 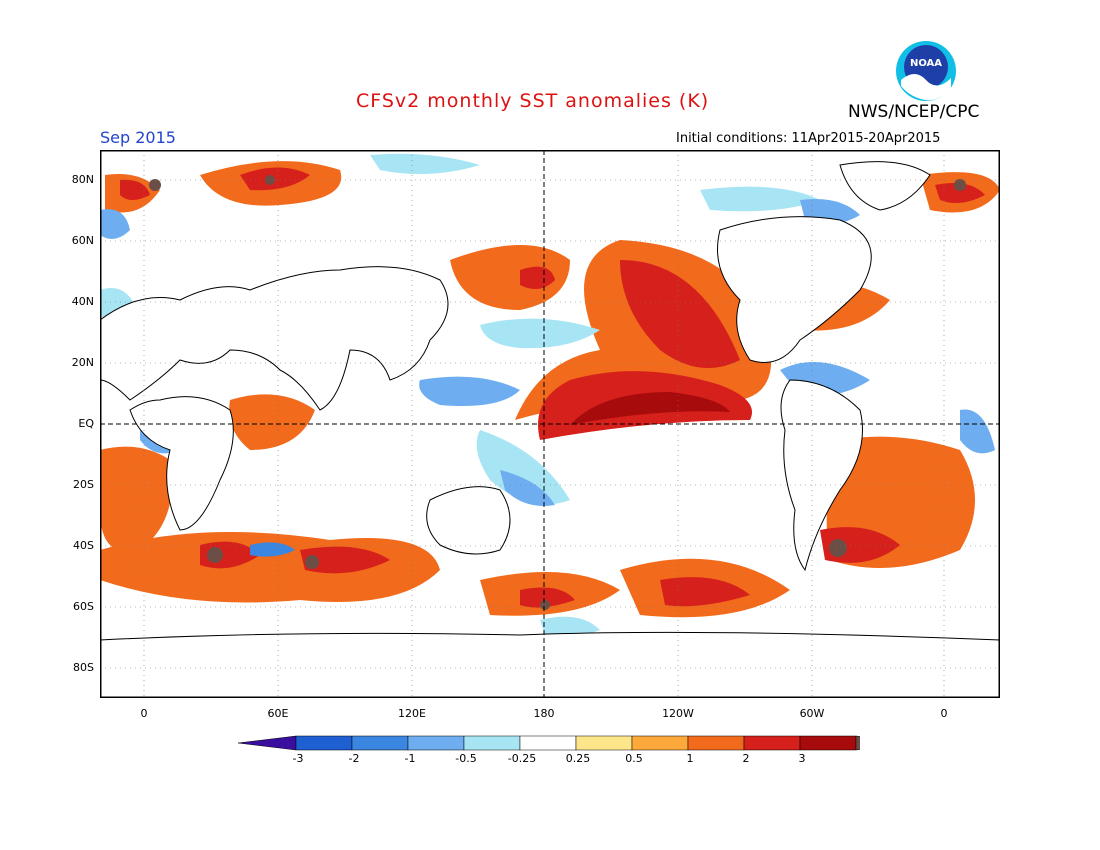 I want to click on color-legend-bar, so click(x=549, y=743).